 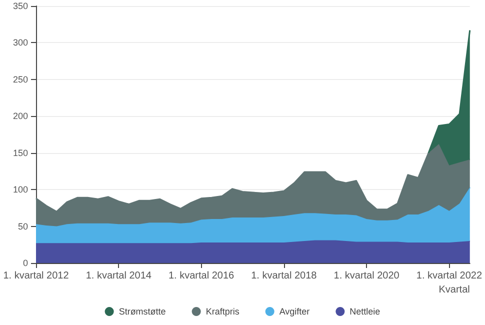 What do you see at coordinates (294, 311) in the screenshot?
I see `legend-label: Avgifter` at bounding box center [294, 311].